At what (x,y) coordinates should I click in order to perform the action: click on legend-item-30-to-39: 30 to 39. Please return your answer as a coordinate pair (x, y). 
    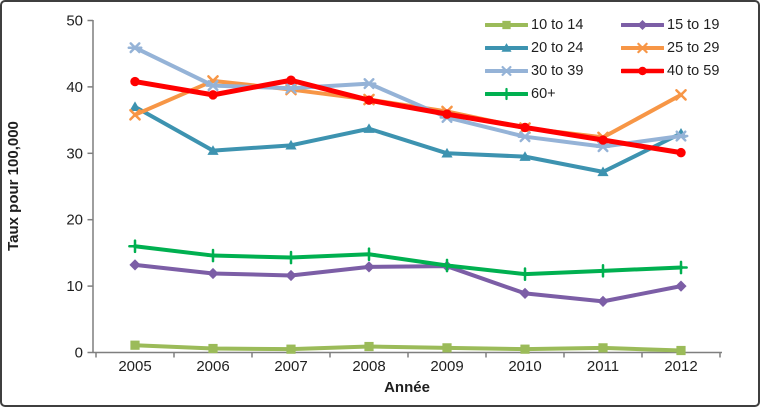
    Looking at the image, I should click on (553, 71).